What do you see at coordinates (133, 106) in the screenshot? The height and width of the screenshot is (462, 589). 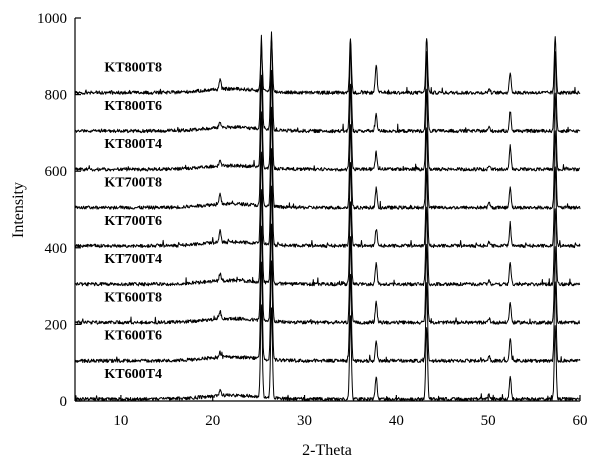 I see `series-label: KT800T6` at bounding box center [133, 106].